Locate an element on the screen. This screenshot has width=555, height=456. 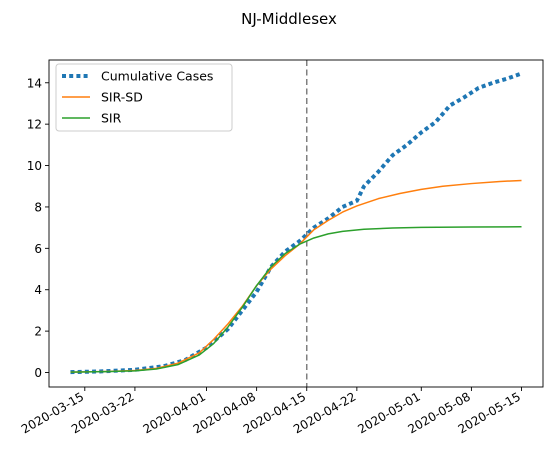
y-tick-label: 0 is located at coordinates (38, 373).